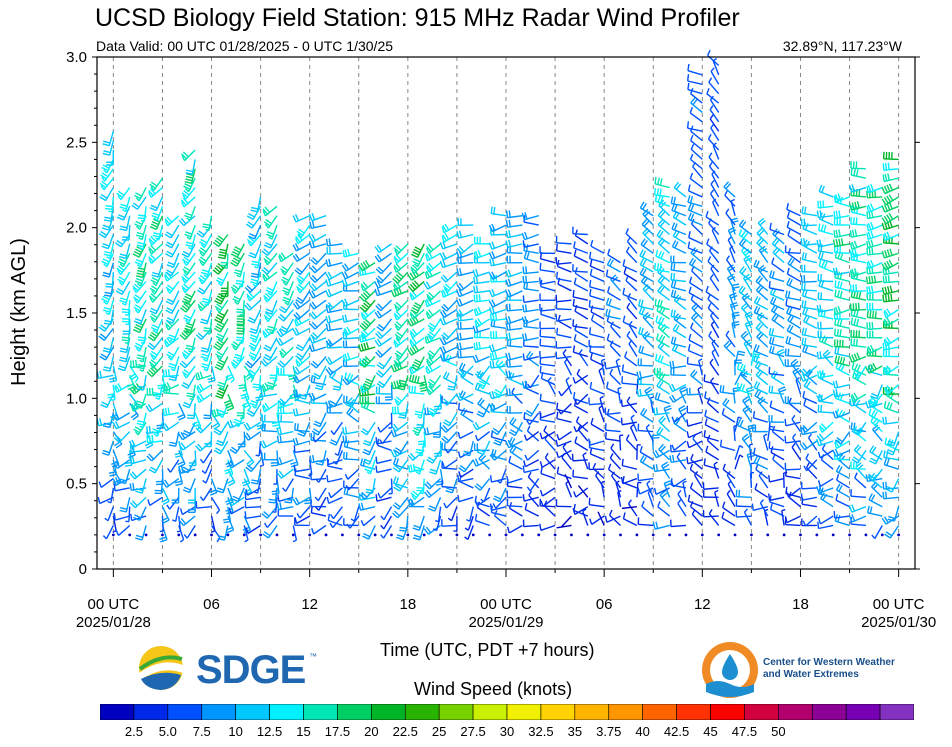 The width and height of the screenshot is (952, 747). What do you see at coordinates (522, 535) in the screenshot?
I see `calm-dot` at bounding box center [522, 535].